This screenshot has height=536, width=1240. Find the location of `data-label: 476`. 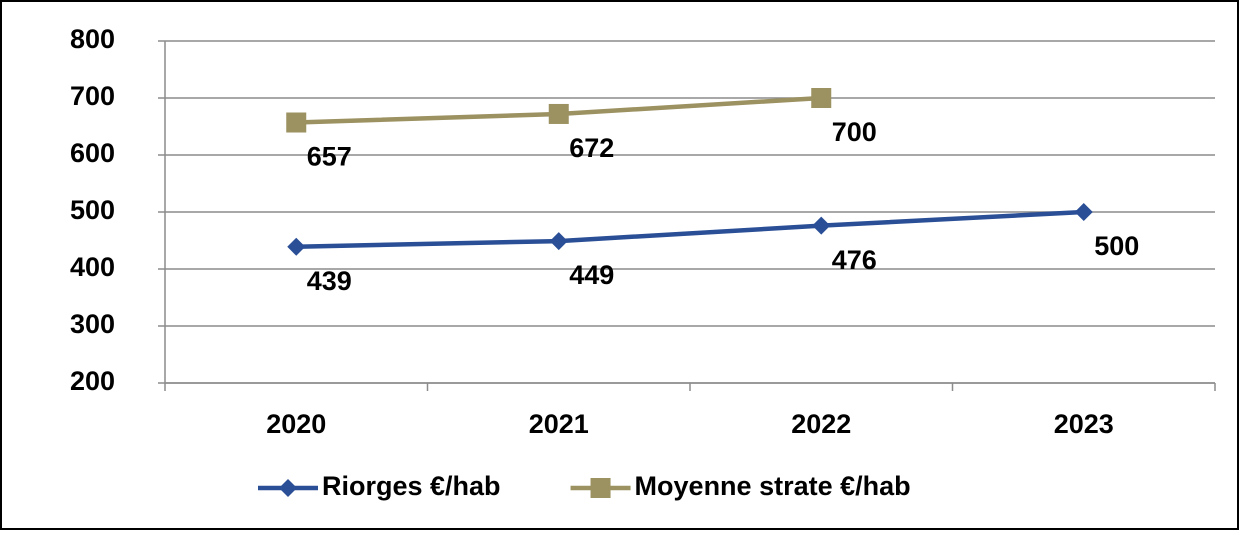

data-label: 476 is located at coordinates (854, 260).